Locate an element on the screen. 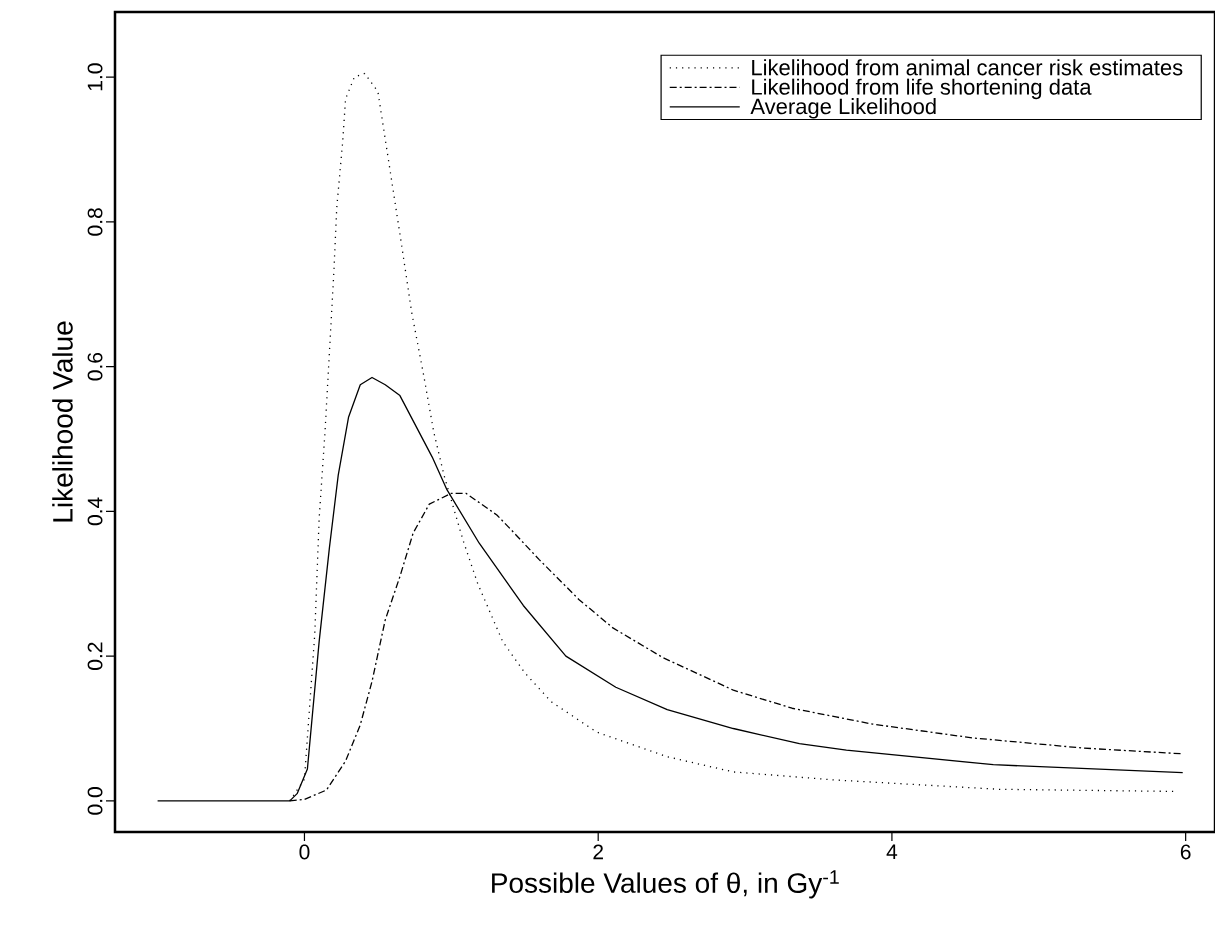 The image size is (1215, 939). y-tick-label: 1.0 is located at coordinates (95, 77).